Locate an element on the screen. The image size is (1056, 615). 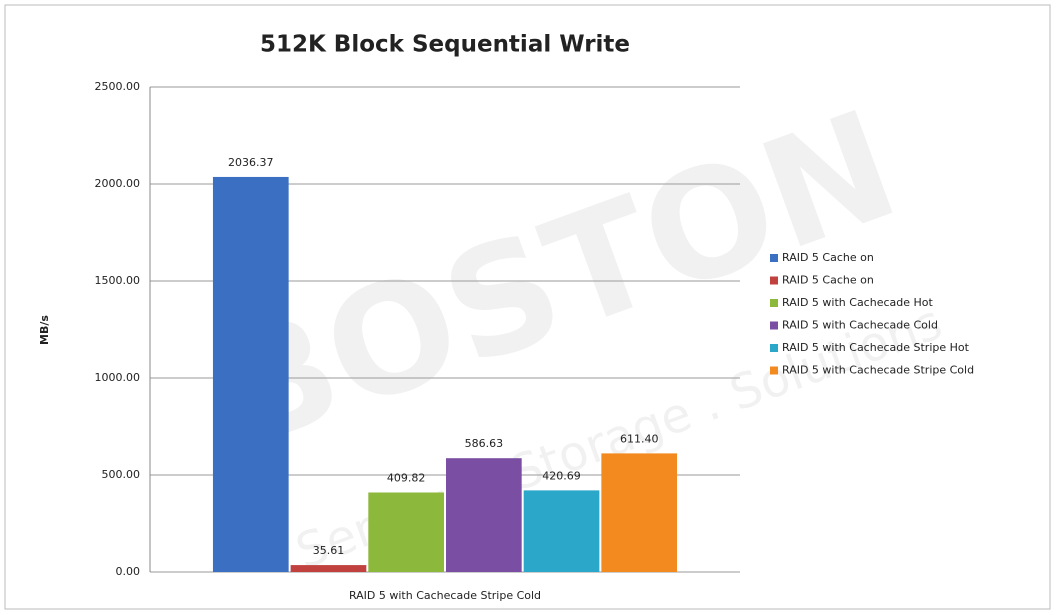
x-tick-label: RAID 5 with Cachecade Stripe Cold is located at coordinates (445, 595).